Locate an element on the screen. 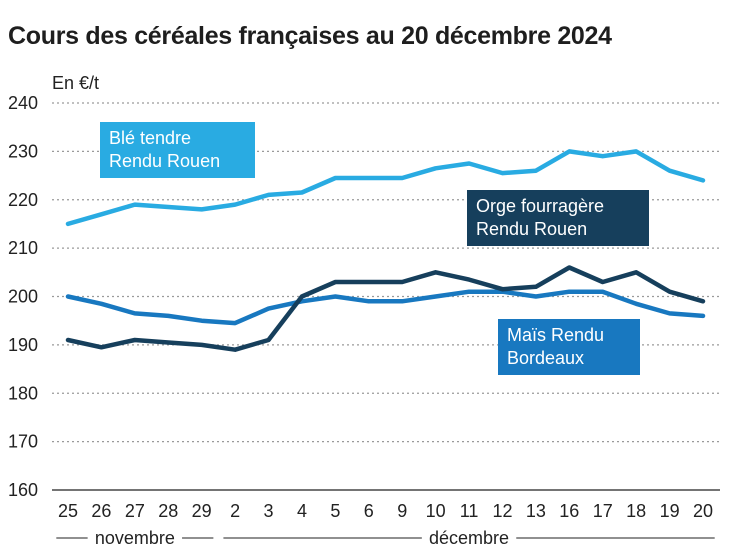  series-label-text: Blé tendre is located at coordinates (150, 138).